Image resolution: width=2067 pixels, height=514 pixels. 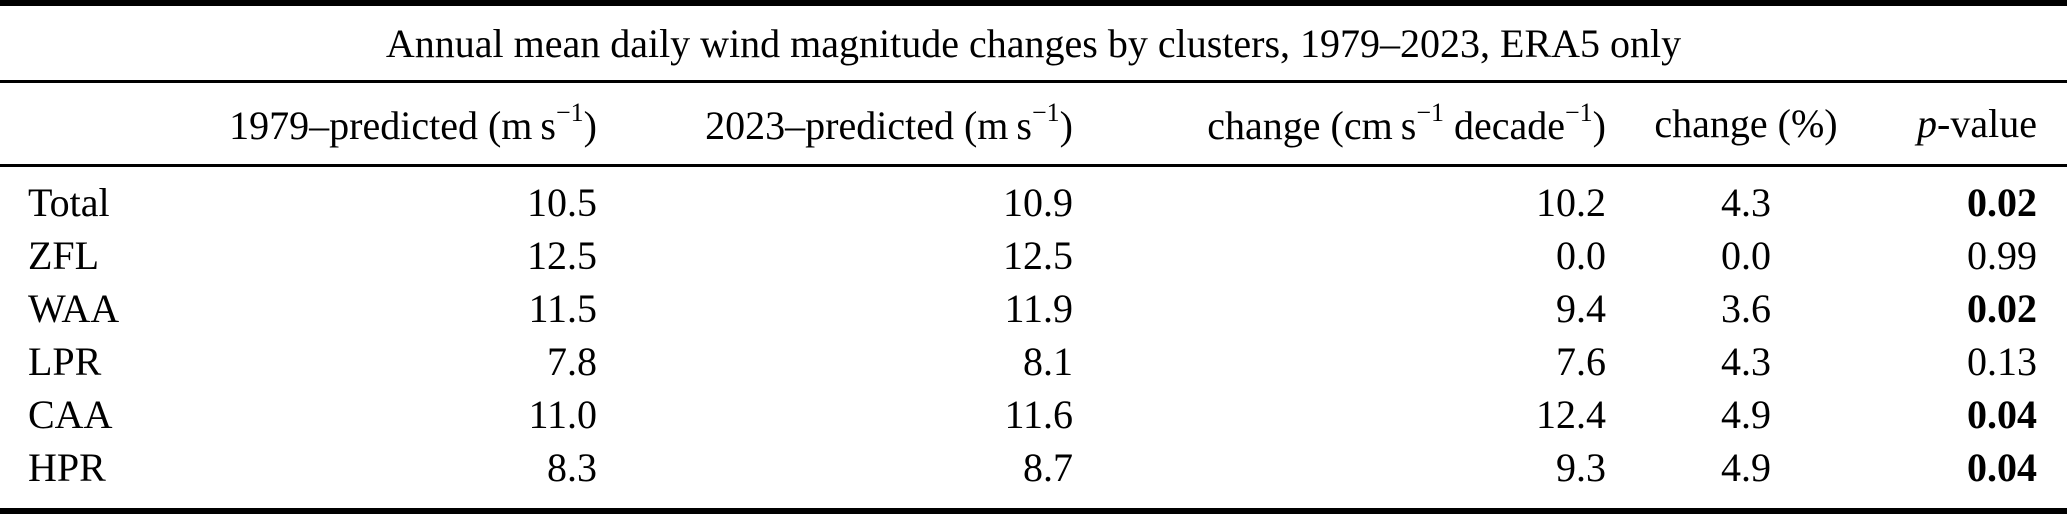 What do you see at coordinates (1038, 308) in the screenshot?
I see `cell-pred-2023: 11.9` at bounding box center [1038, 308].